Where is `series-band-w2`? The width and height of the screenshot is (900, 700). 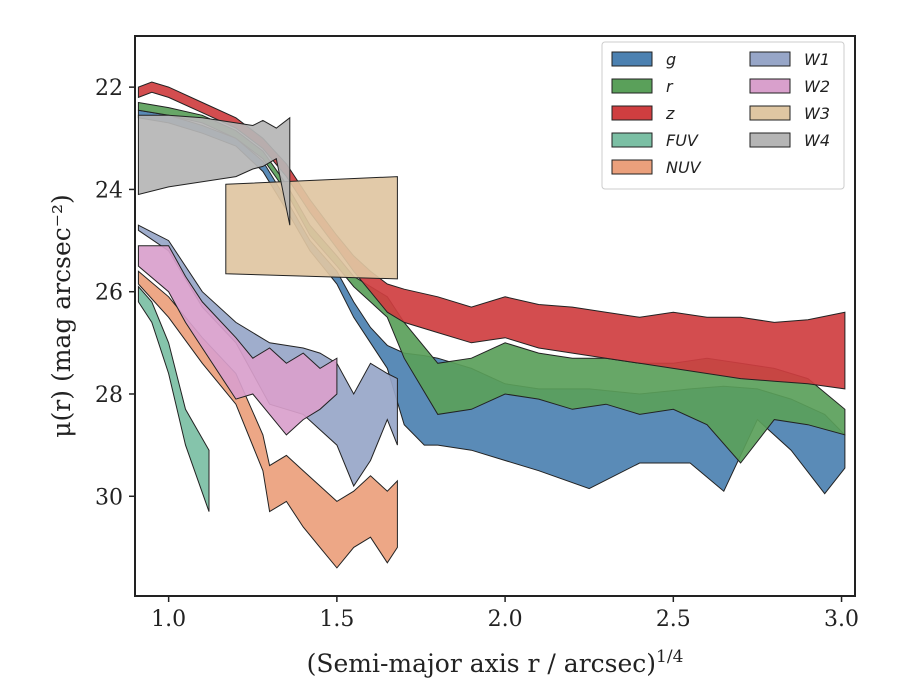
series-band-w2 is located at coordinates (237, 340).